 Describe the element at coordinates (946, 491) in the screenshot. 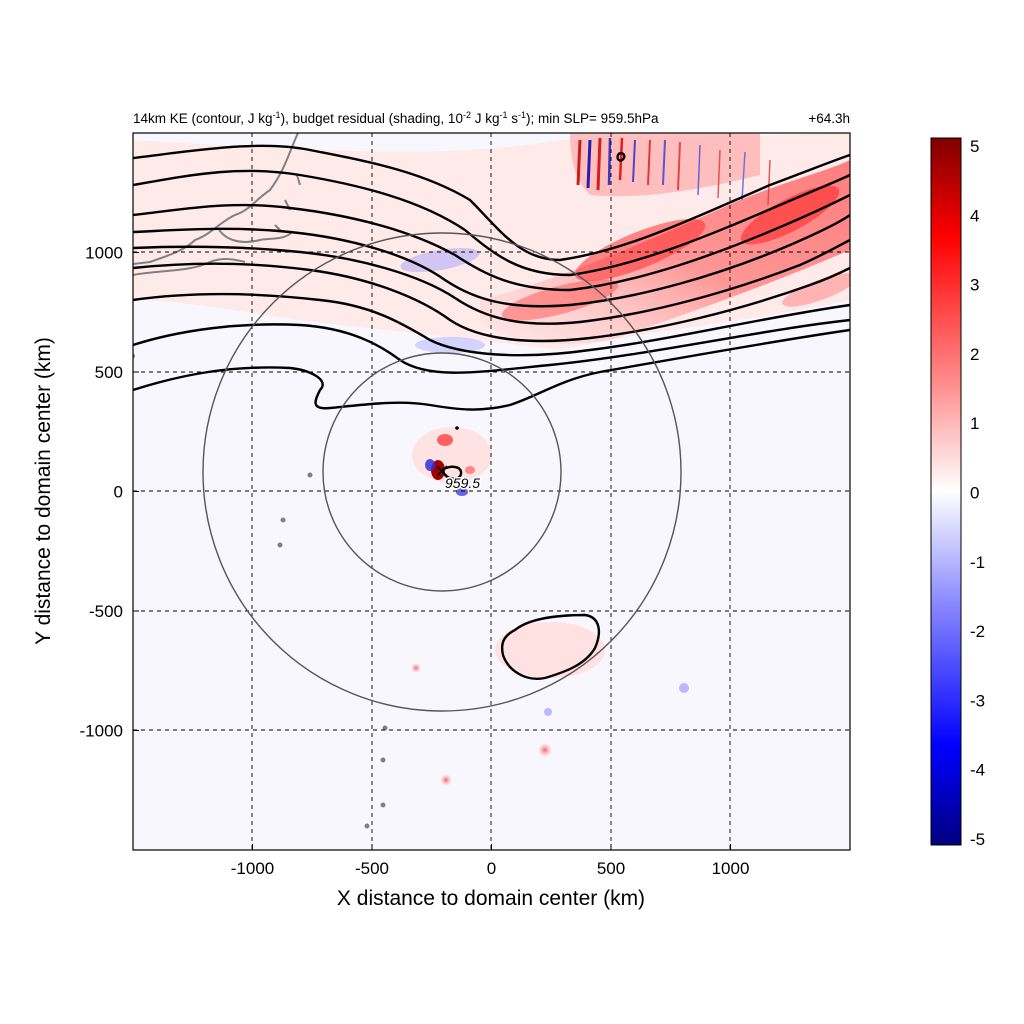

I see `colorbar-gradient` at that location.